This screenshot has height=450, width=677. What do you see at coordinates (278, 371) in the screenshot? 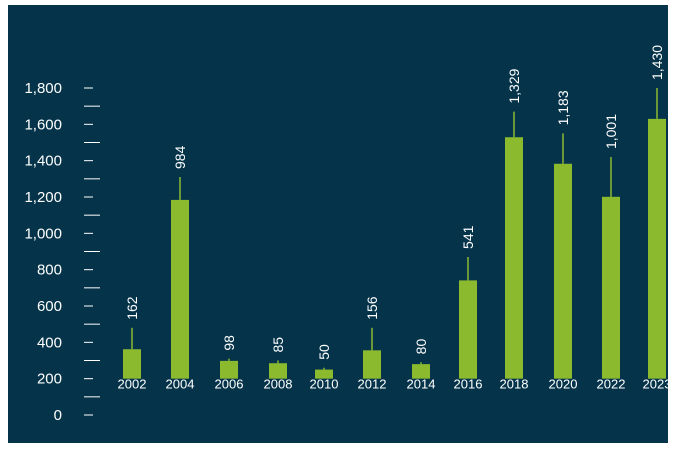
I see `bar-2008` at bounding box center [278, 371].